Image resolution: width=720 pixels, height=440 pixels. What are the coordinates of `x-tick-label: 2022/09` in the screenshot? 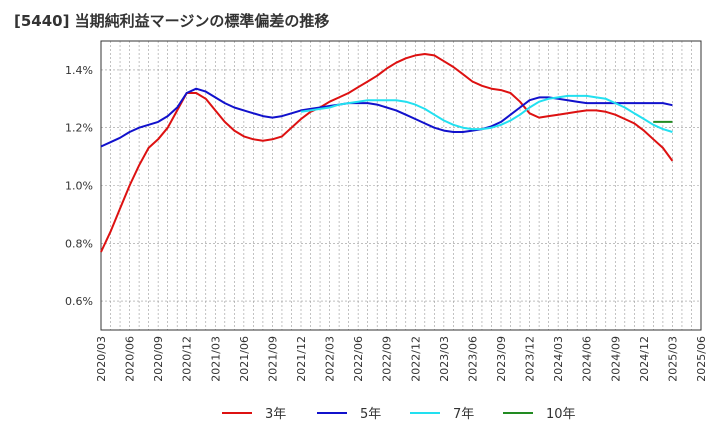 It's located at (387, 359).